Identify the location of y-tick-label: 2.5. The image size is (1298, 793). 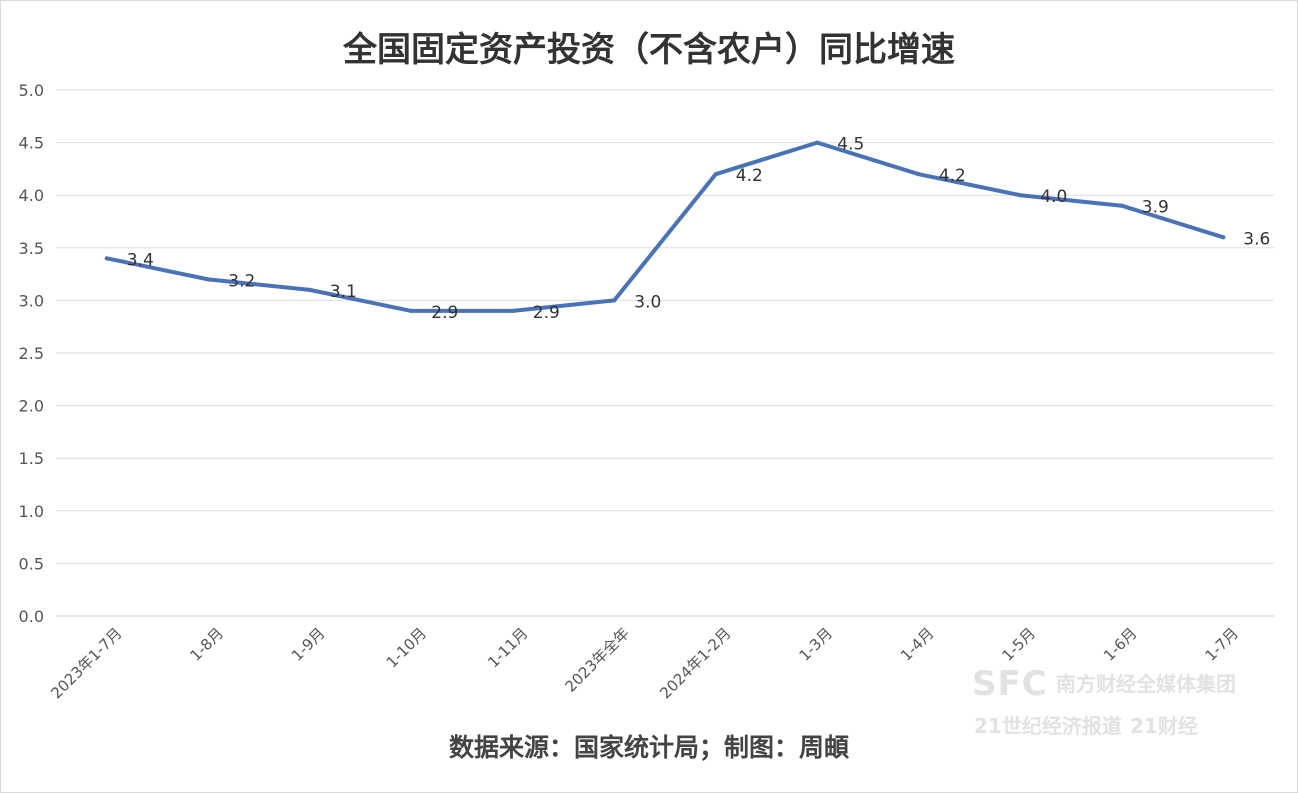
(31, 353).